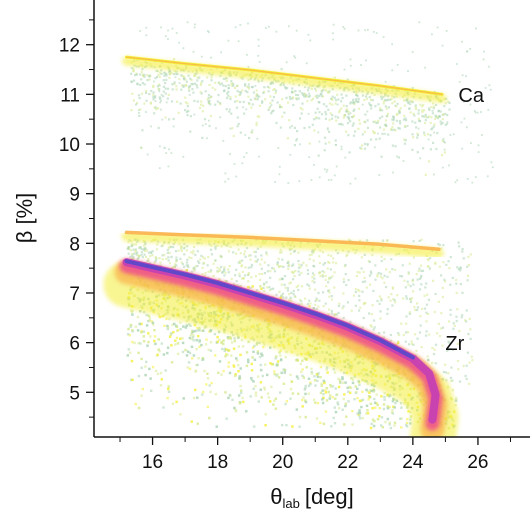 This screenshot has width=530, height=518. I want to click on x-tick-label: 16, so click(152, 462).